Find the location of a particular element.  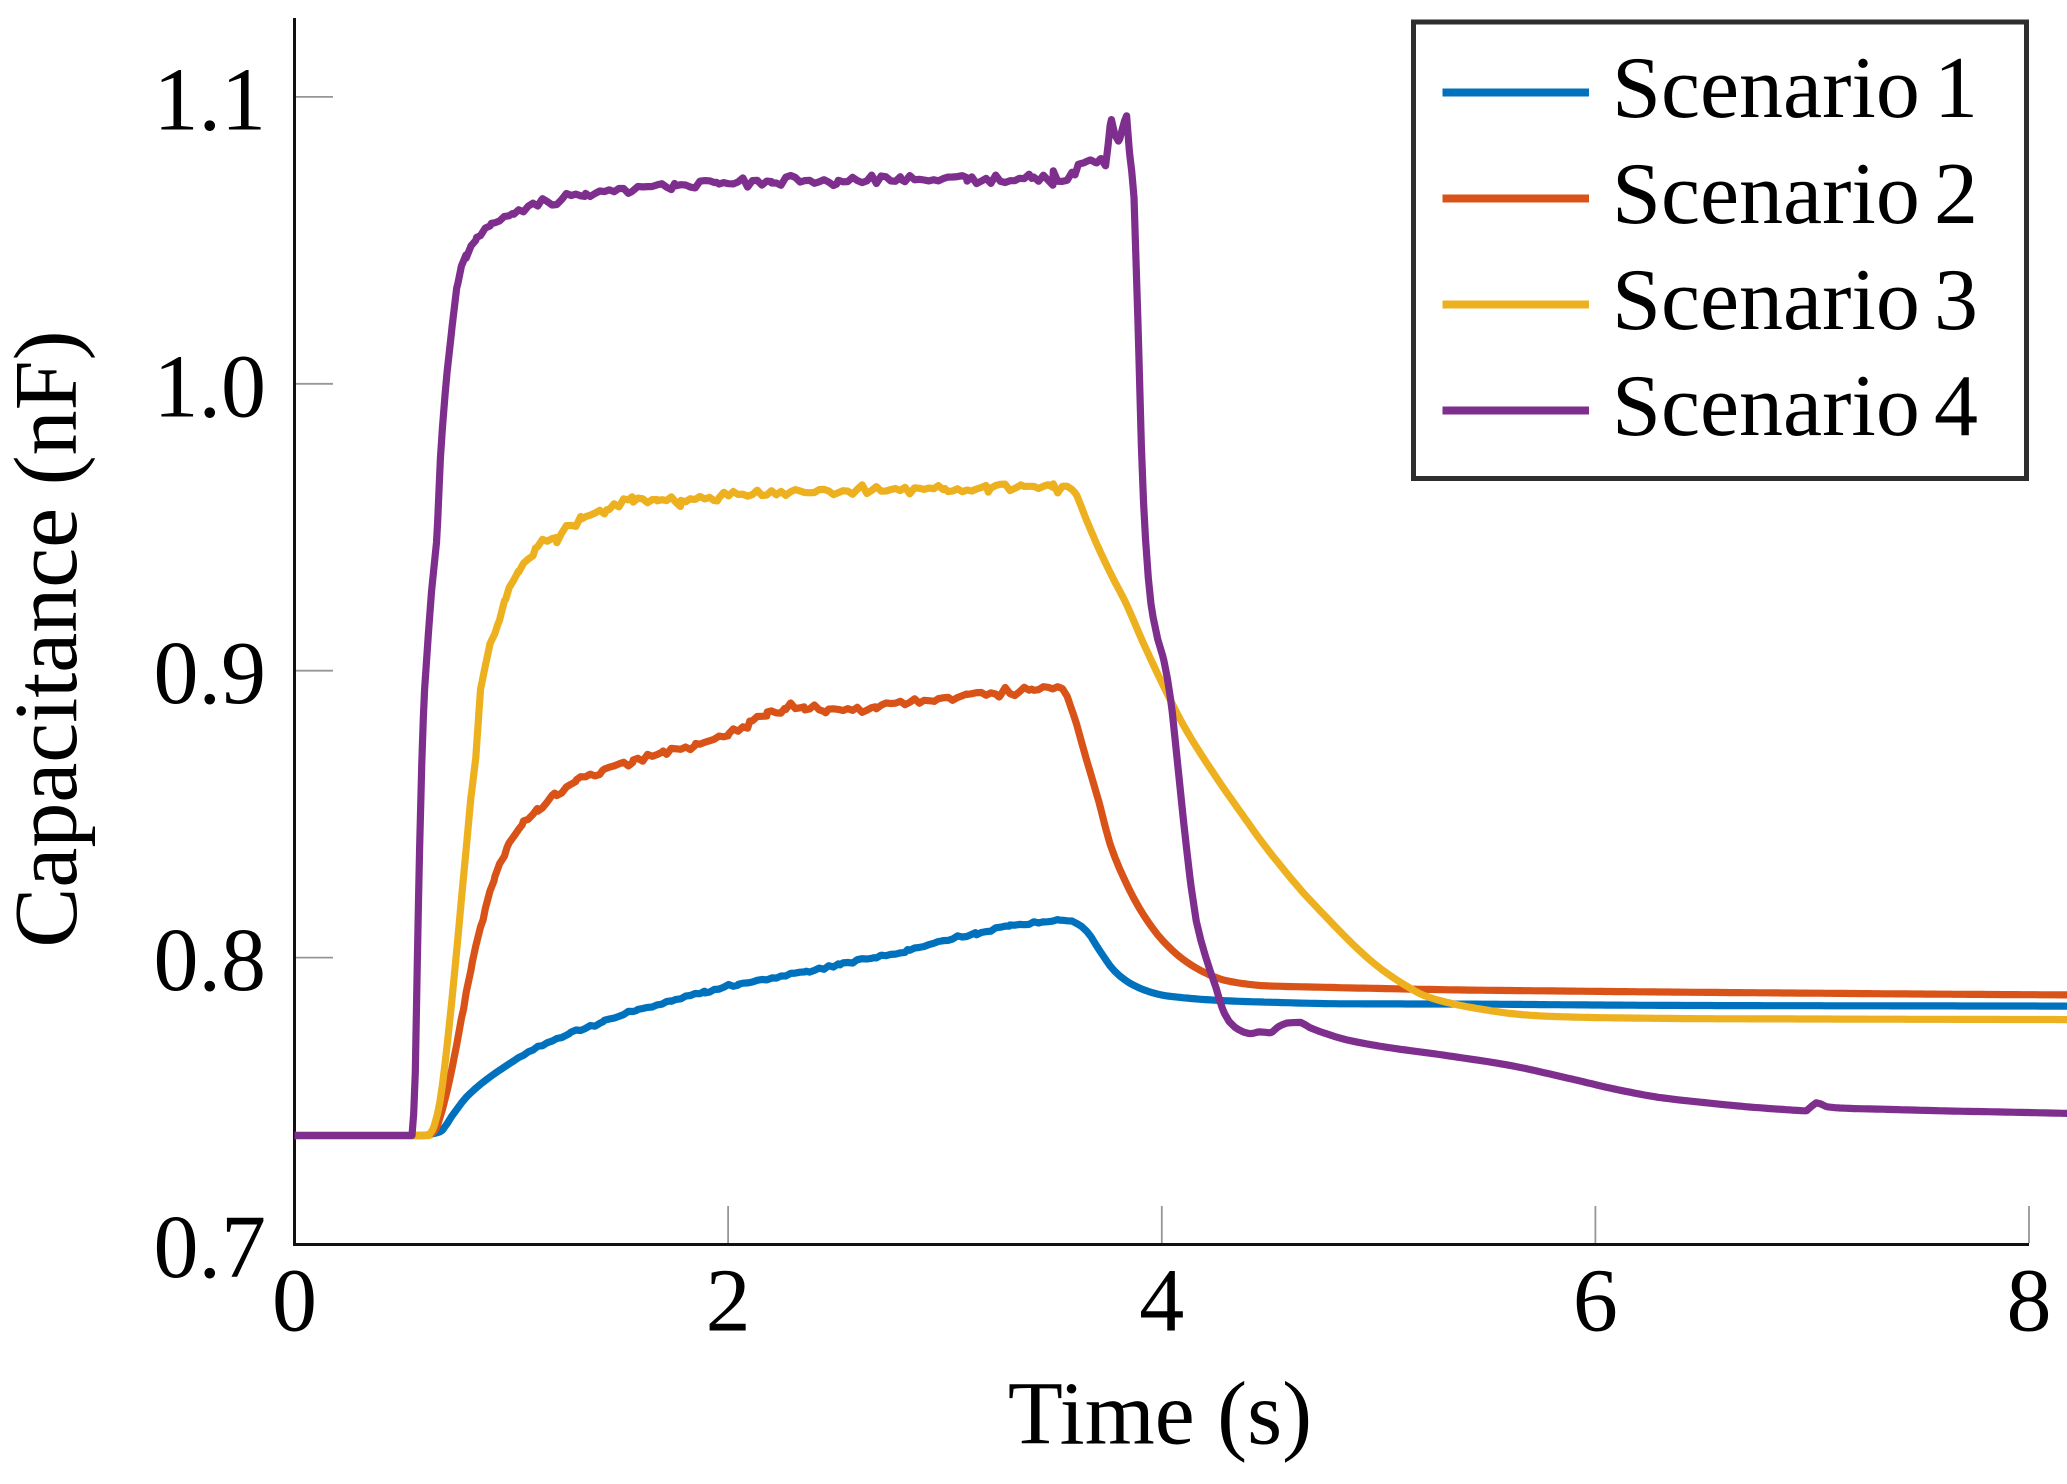

svg-text: 8 is located at coordinates (2029, 1300).